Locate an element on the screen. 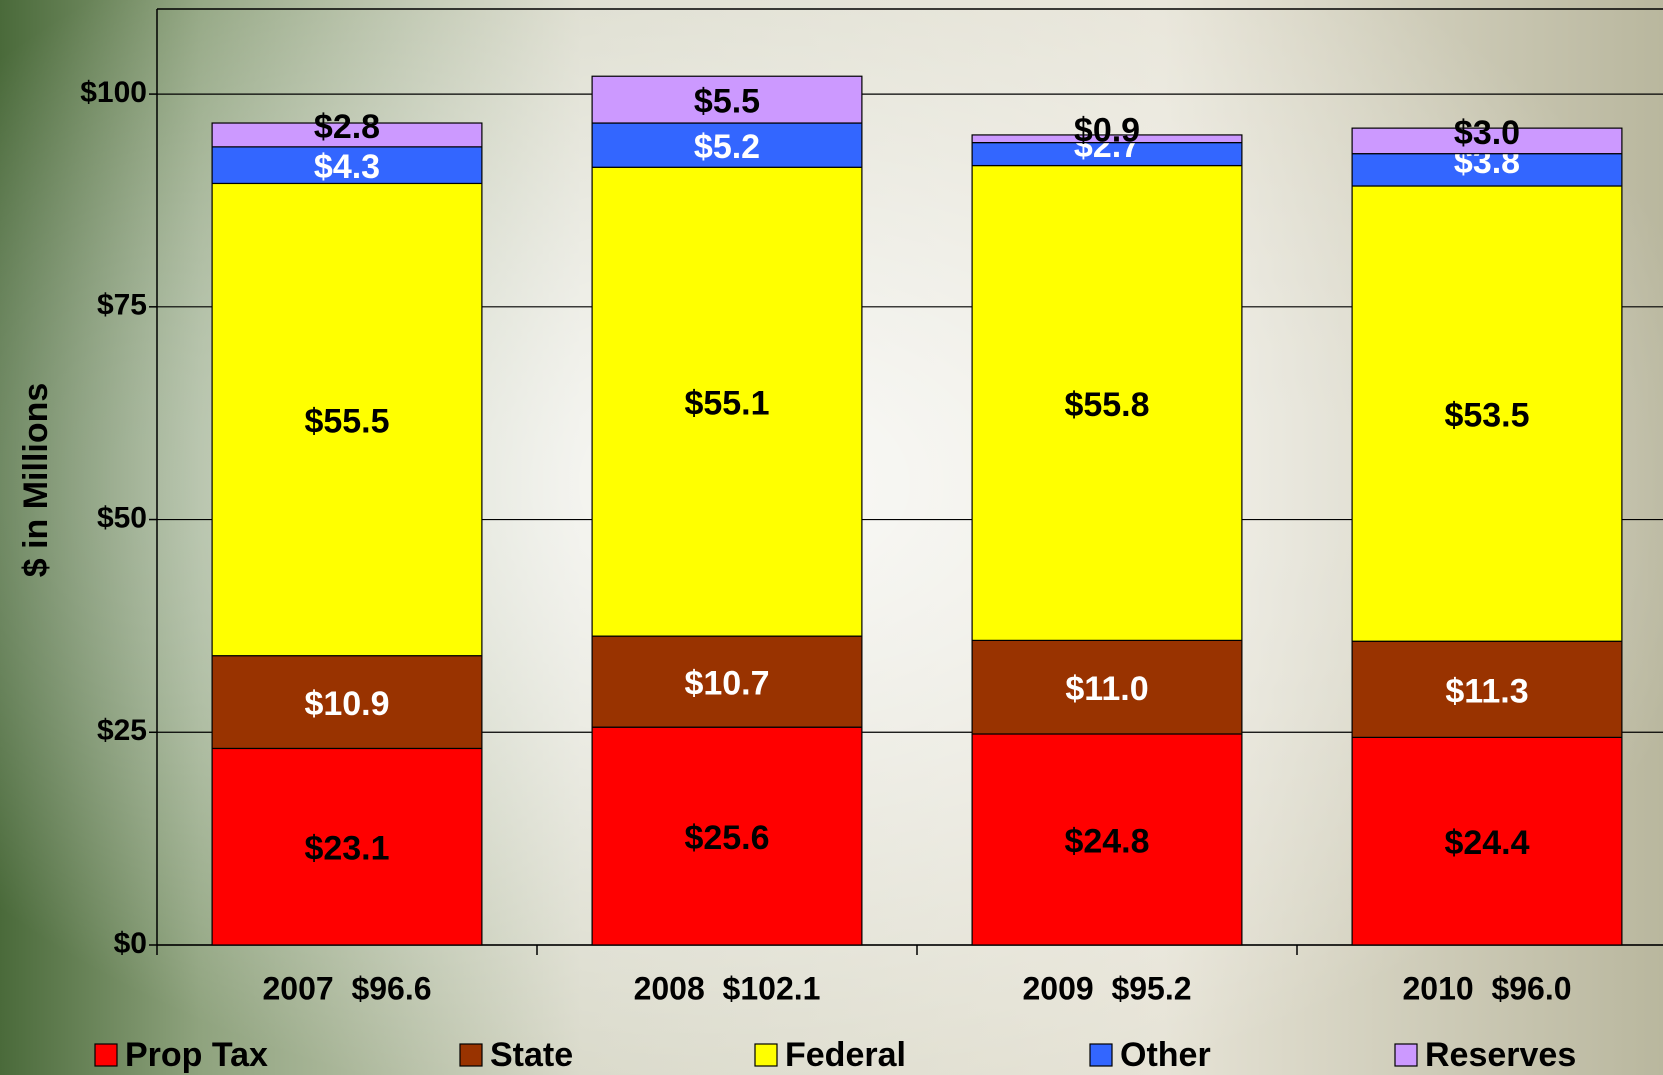 The image size is (1663, 1075). data-label: $55.8 is located at coordinates (1106, 405).